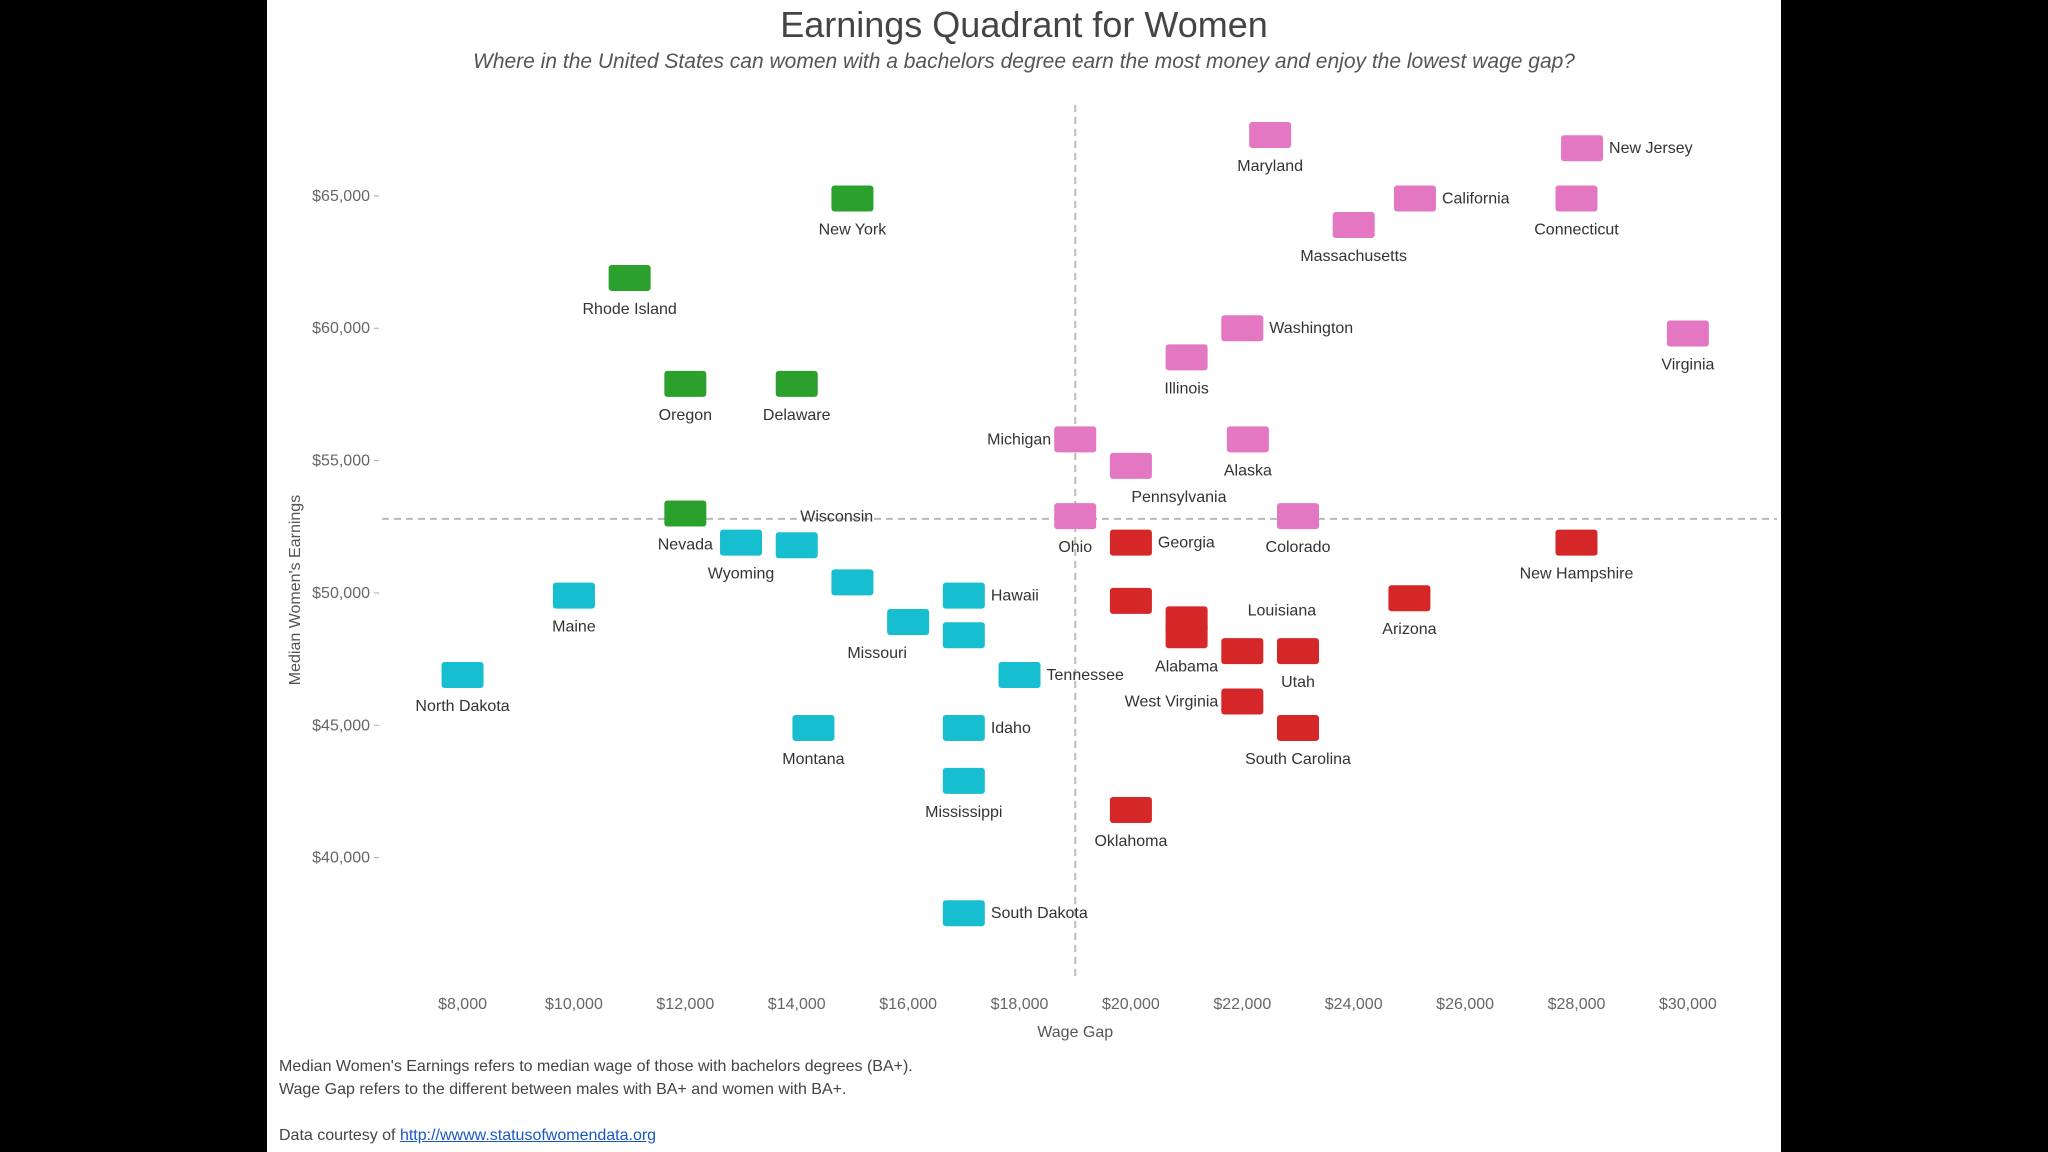 Image resolution: width=2048 pixels, height=1152 pixels. What do you see at coordinates (741, 542) in the screenshot?
I see `state-marker-wyoming` at bounding box center [741, 542].